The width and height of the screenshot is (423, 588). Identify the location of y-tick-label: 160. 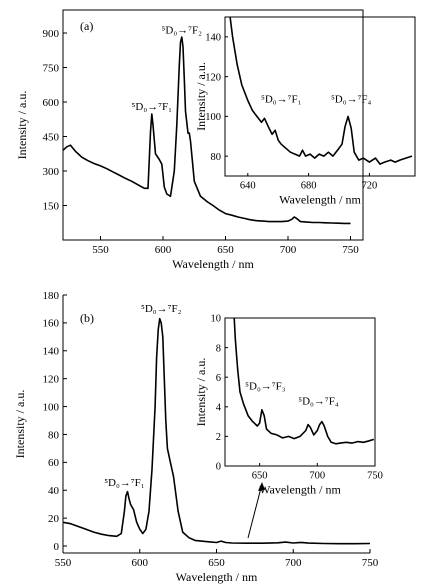
(51, 324).